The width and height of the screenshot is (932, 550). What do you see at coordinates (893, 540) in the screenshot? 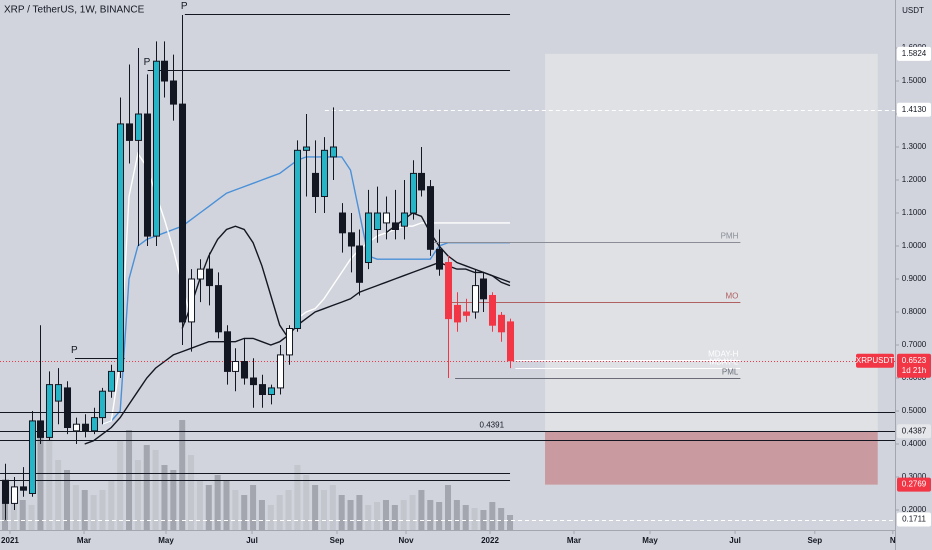
I see `x-tick-label: N` at bounding box center [893, 540].